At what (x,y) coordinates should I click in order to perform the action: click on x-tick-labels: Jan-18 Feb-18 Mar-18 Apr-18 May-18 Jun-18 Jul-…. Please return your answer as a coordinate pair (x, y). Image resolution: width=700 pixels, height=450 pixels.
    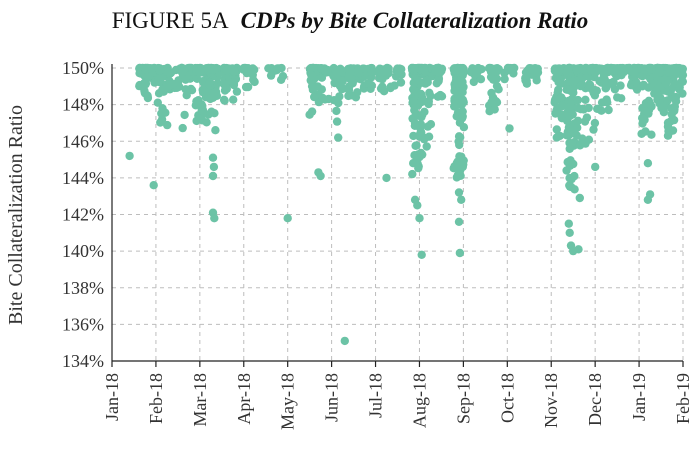
    Looking at the image, I should click on (397, 401).